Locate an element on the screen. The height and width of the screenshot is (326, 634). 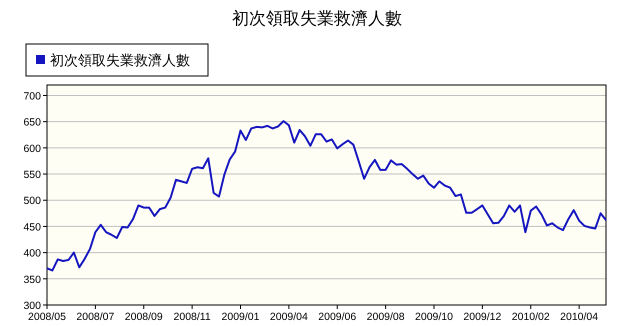
x-tick-label: 2009/06 is located at coordinates (337, 317).